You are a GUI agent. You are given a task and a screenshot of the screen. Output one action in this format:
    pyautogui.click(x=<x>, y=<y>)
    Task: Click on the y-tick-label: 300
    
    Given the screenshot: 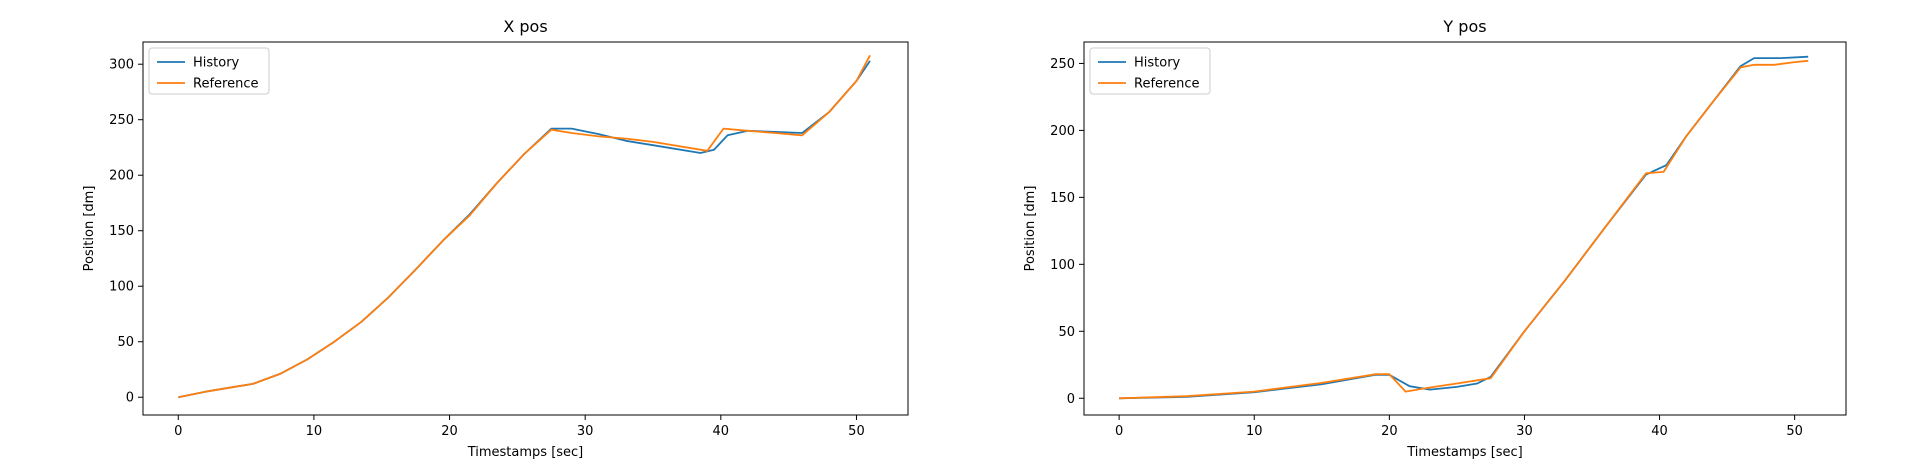 What is the action you would take?
    pyautogui.click(x=121, y=65)
    